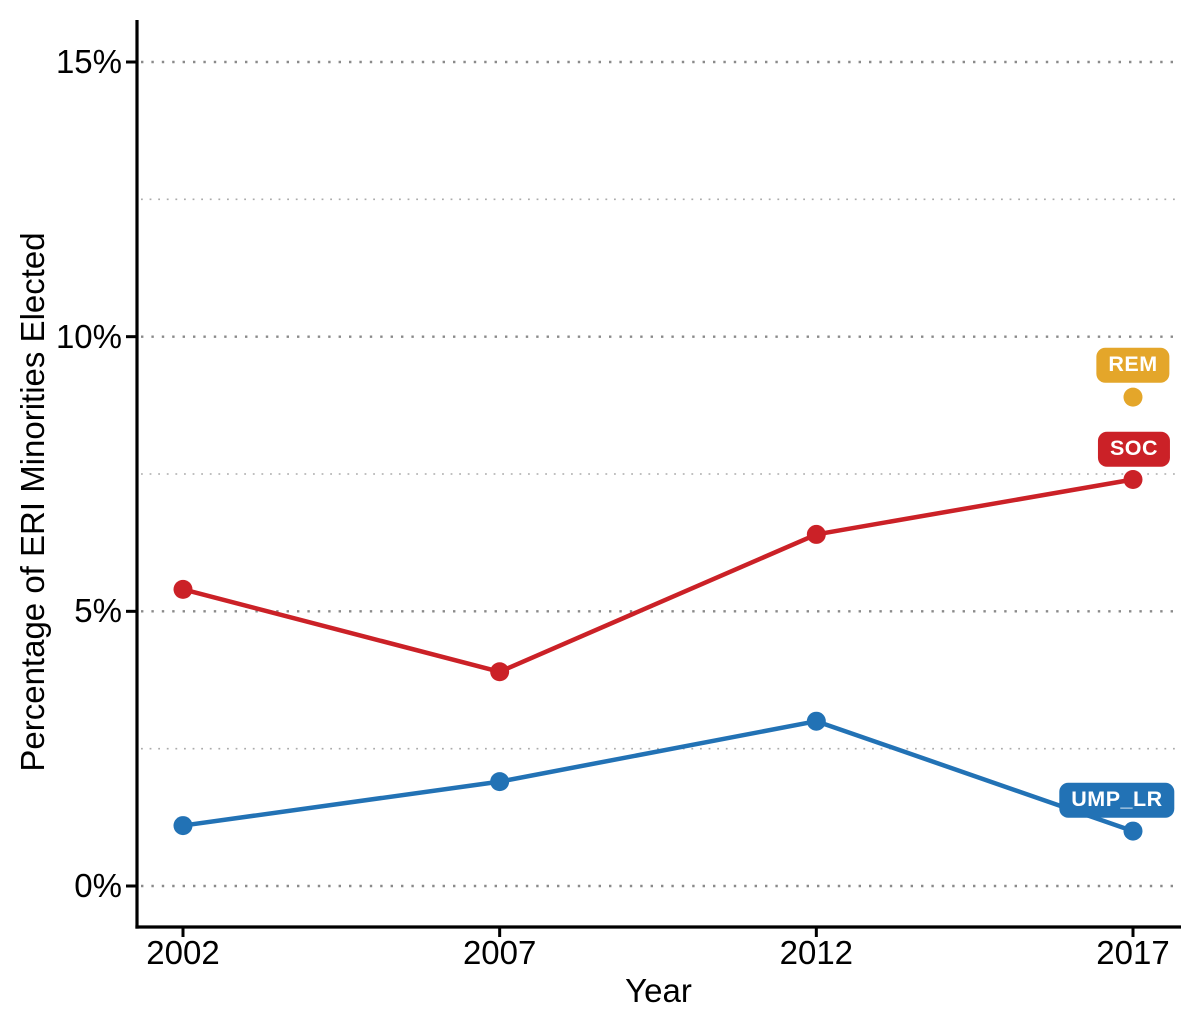 The height and width of the screenshot is (1024, 1200). Describe the element at coordinates (88, 336) in the screenshot. I see `y-tick-label: 10%` at that location.